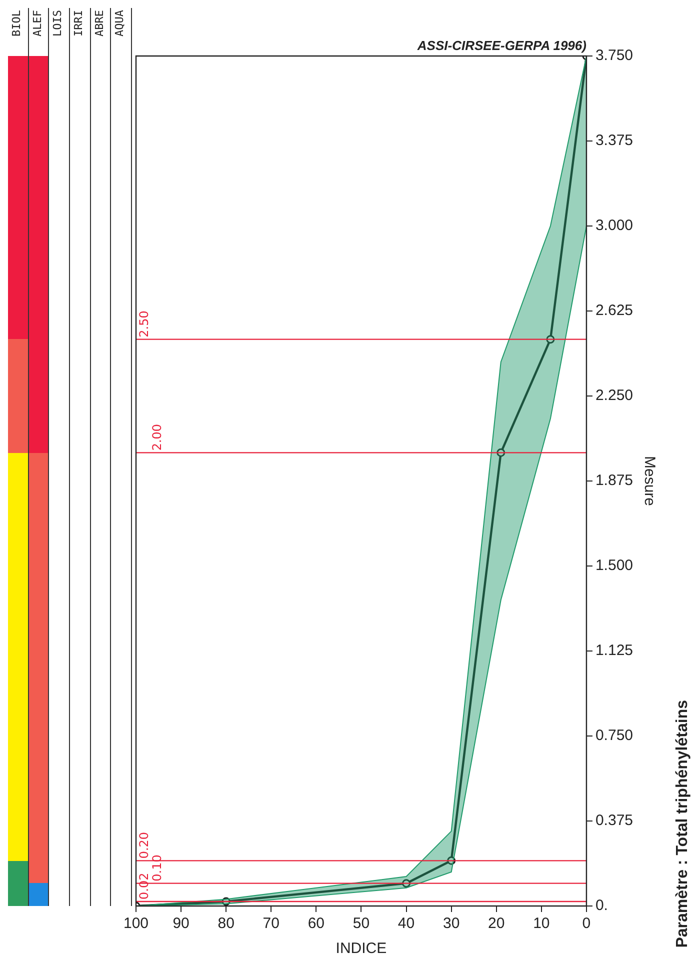 The width and height of the screenshot is (700, 977). Describe the element at coordinates (181, 923) in the screenshot. I see `x-tick-label: 90` at that location.